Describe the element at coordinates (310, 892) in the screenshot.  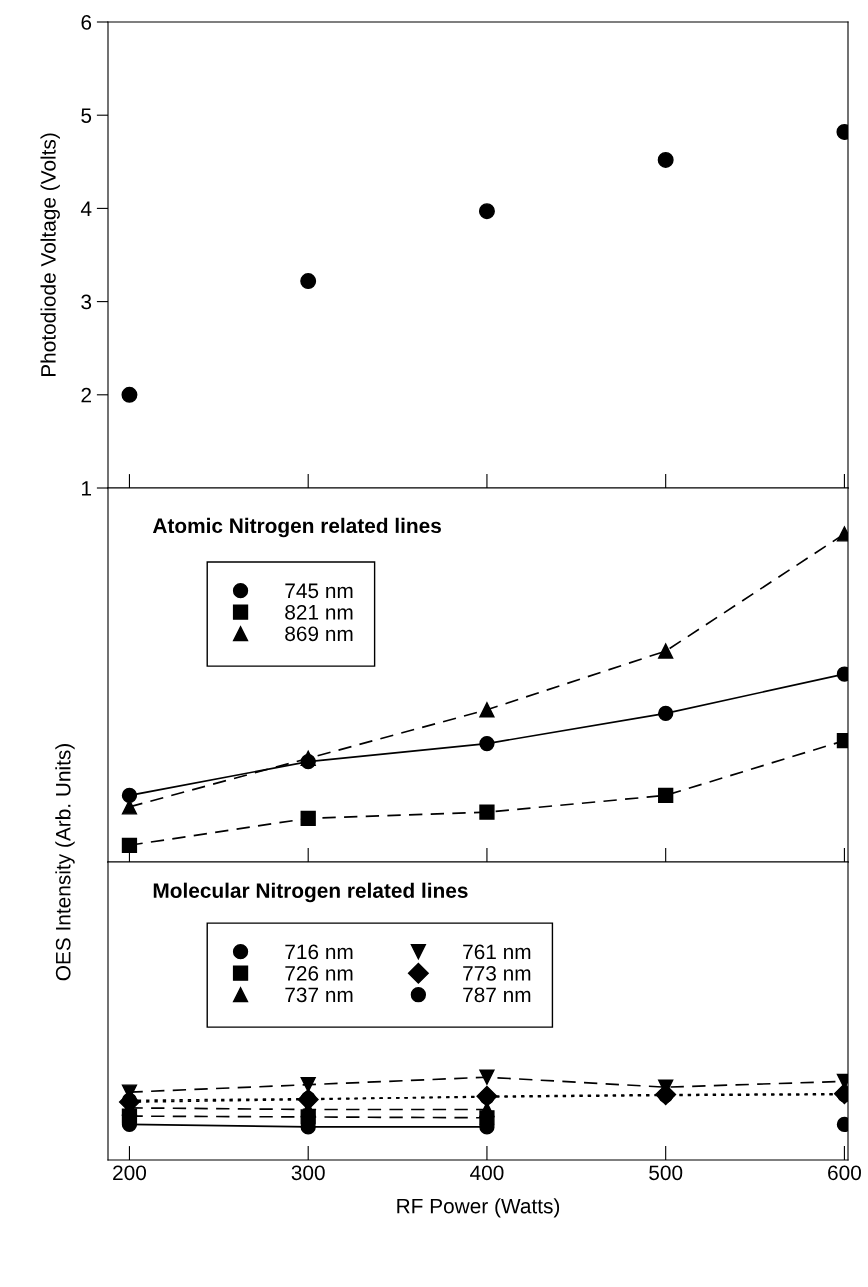
I see `chart-title: Molecular Nitrogen related lines` at that location.